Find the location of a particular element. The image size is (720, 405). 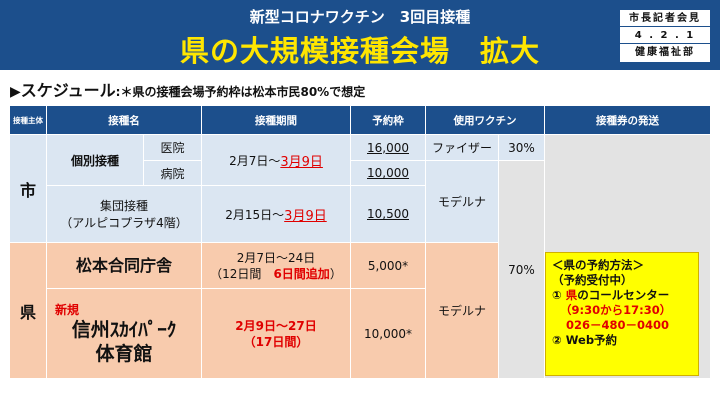

header-period: 接種期間 is located at coordinates (276, 120).